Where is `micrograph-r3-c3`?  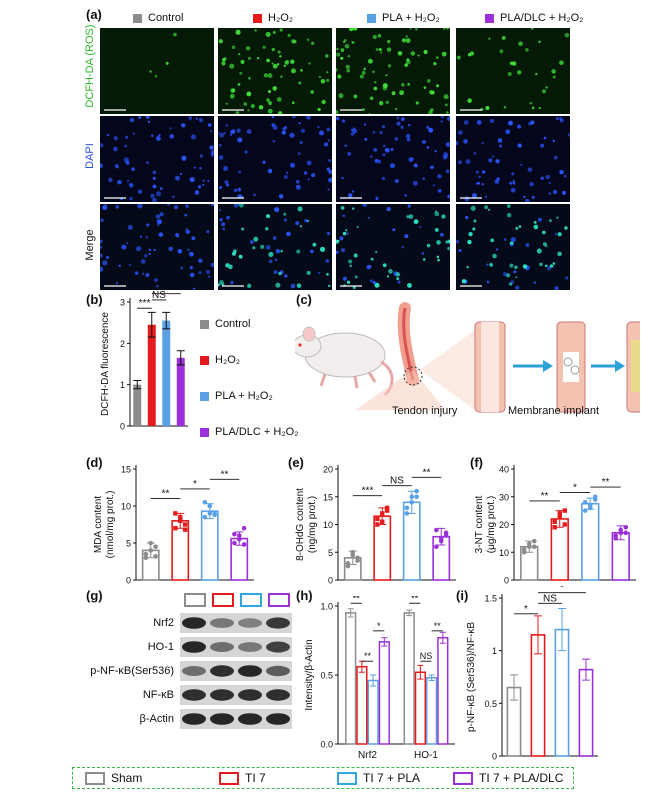 micrograph-r3-c3 is located at coordinates (393, 247).